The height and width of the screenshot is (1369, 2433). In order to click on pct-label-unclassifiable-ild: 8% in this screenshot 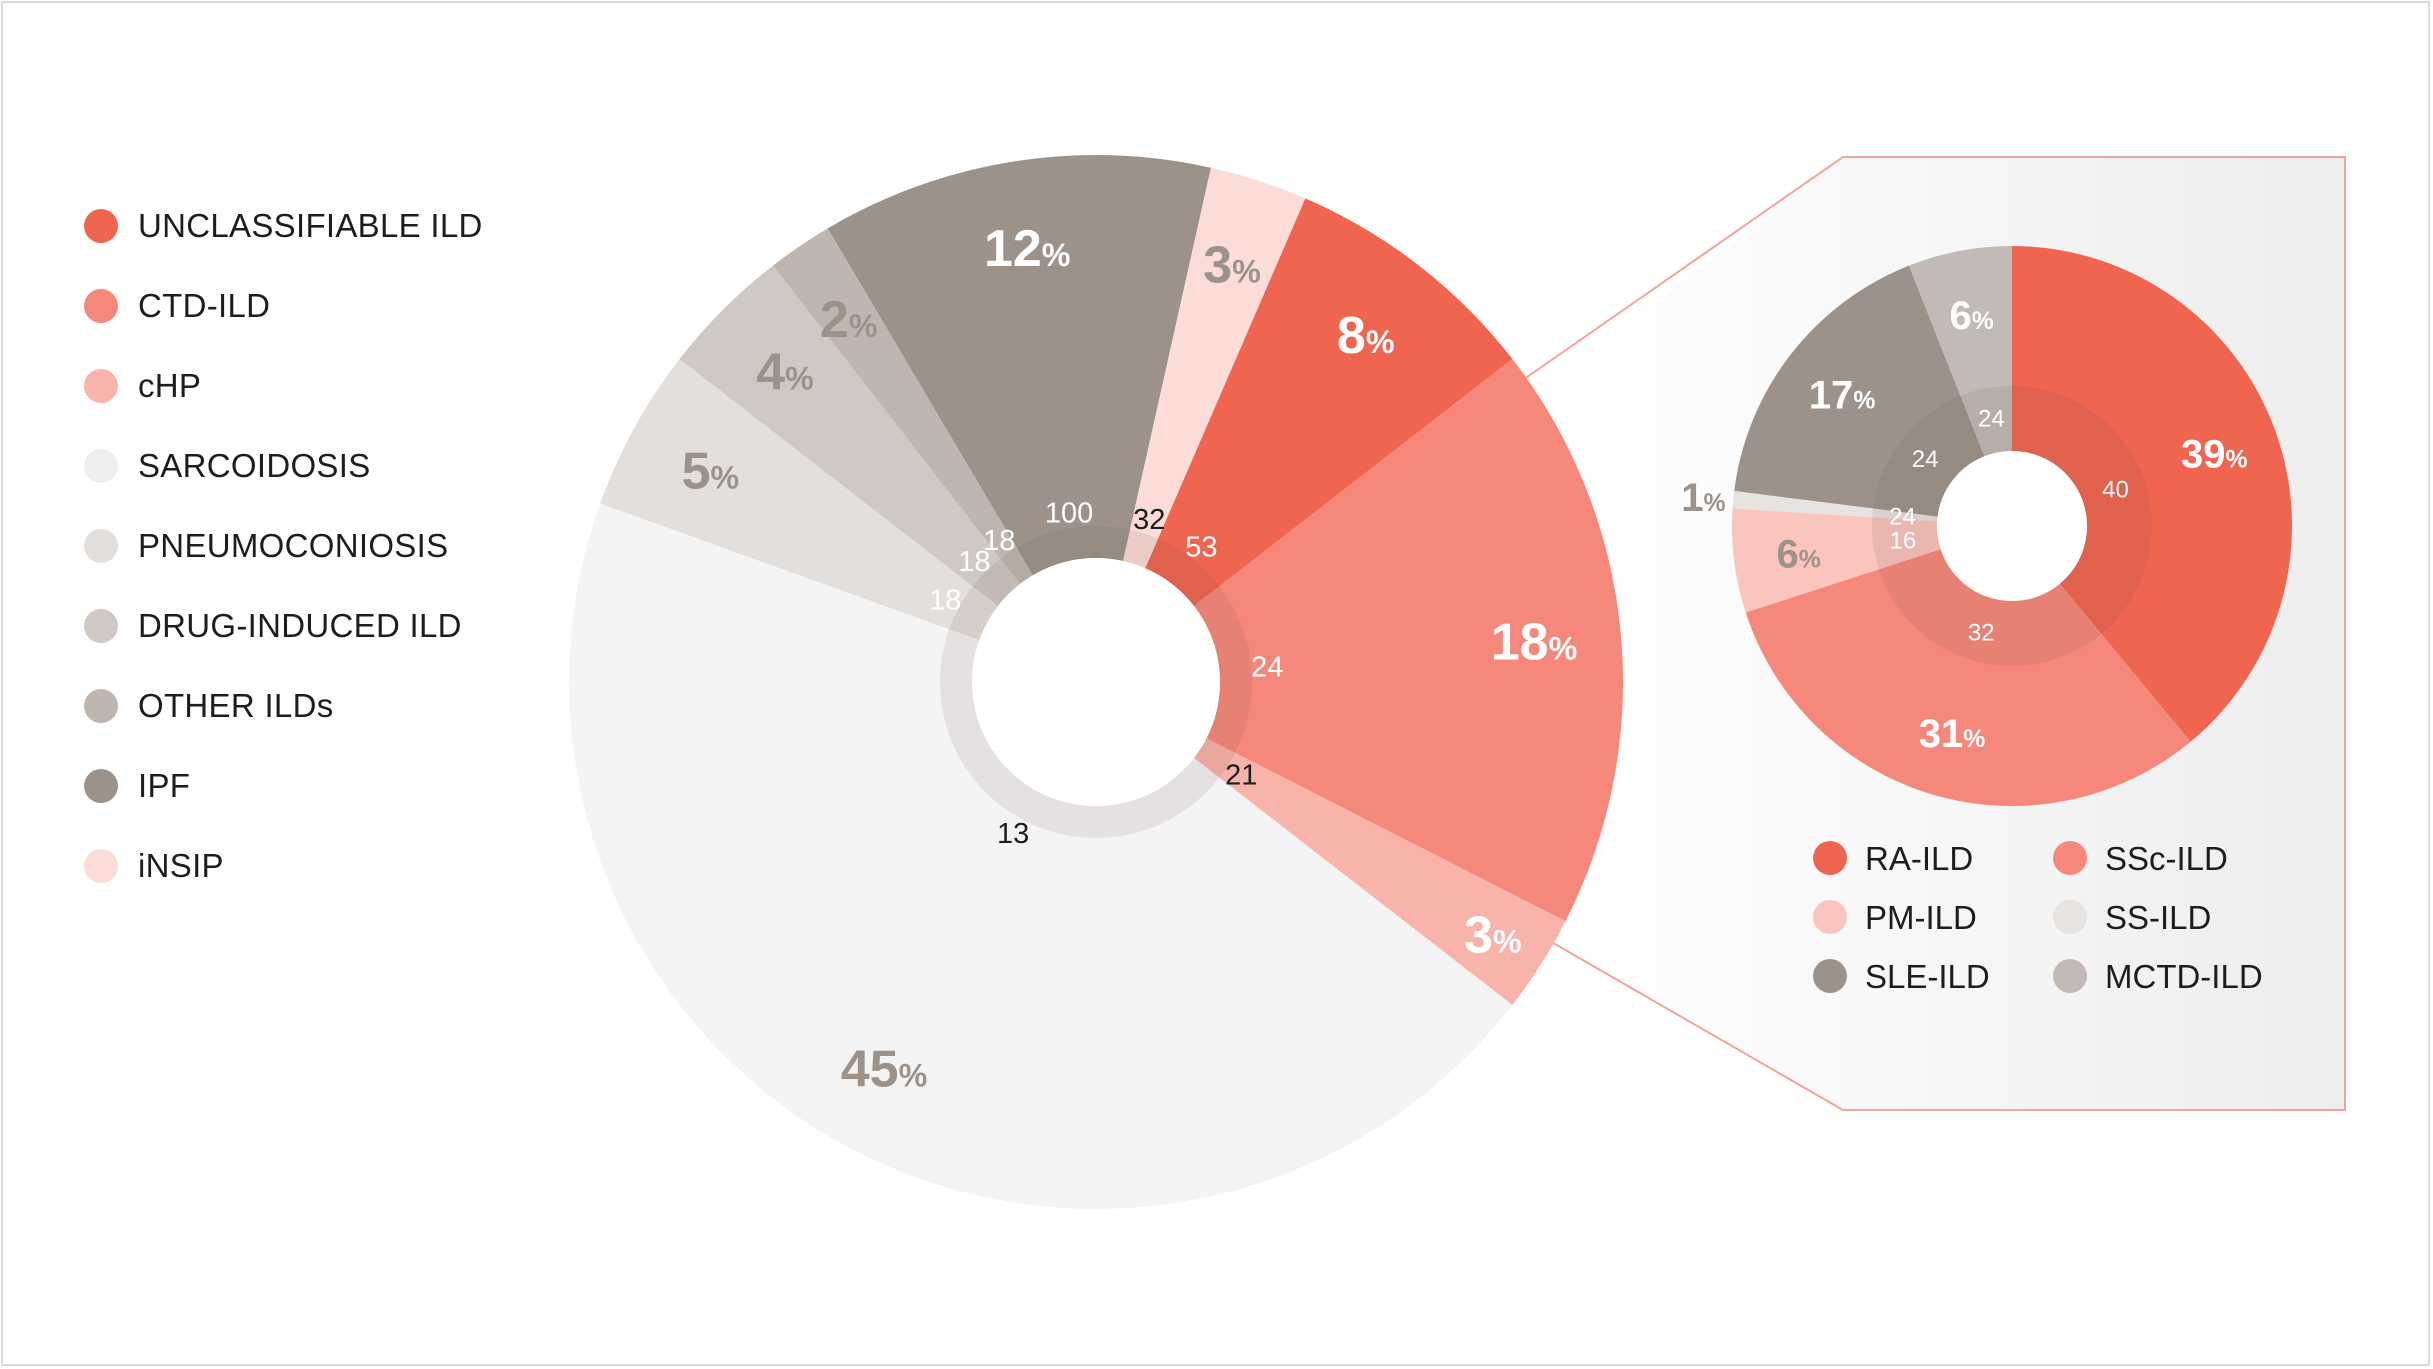, I will do `click(1366, 336)`.